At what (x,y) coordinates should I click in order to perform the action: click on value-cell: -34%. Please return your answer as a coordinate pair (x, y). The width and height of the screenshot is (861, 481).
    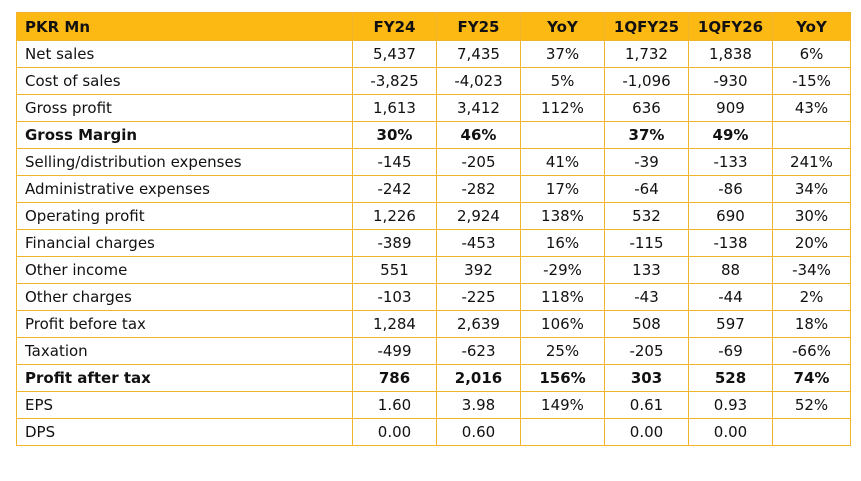
    Looking at the image, I should click on (811, 270).